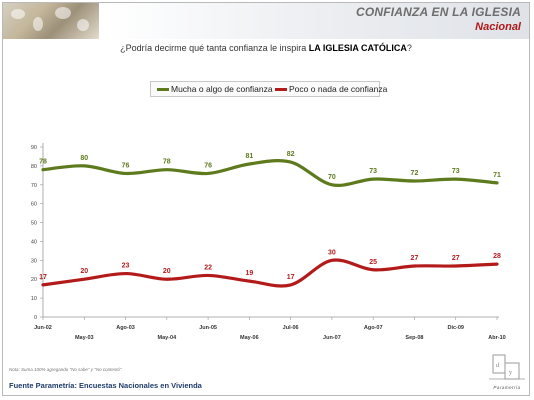  What do you see at coordinates (167, 338) in the screenshot?
I see `x-tick-label: May-04` at bounding box center [167, 338].